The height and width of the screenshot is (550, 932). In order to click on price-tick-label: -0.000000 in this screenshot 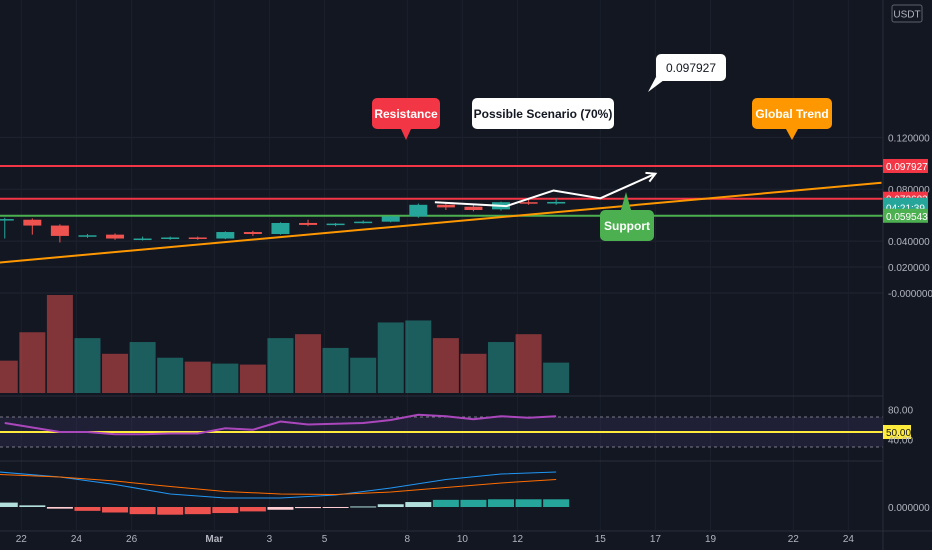, I will do `click(910, 294)`.